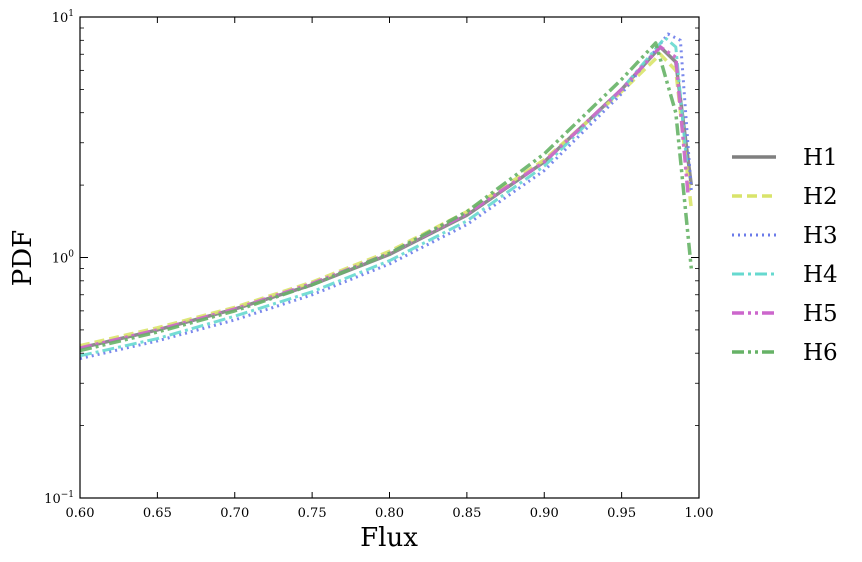 This screenshot has width=862, height=562. Describe the element at coordinates (80, 513) in the screenshot. I see `x-tick-label: 0.60` at that location.